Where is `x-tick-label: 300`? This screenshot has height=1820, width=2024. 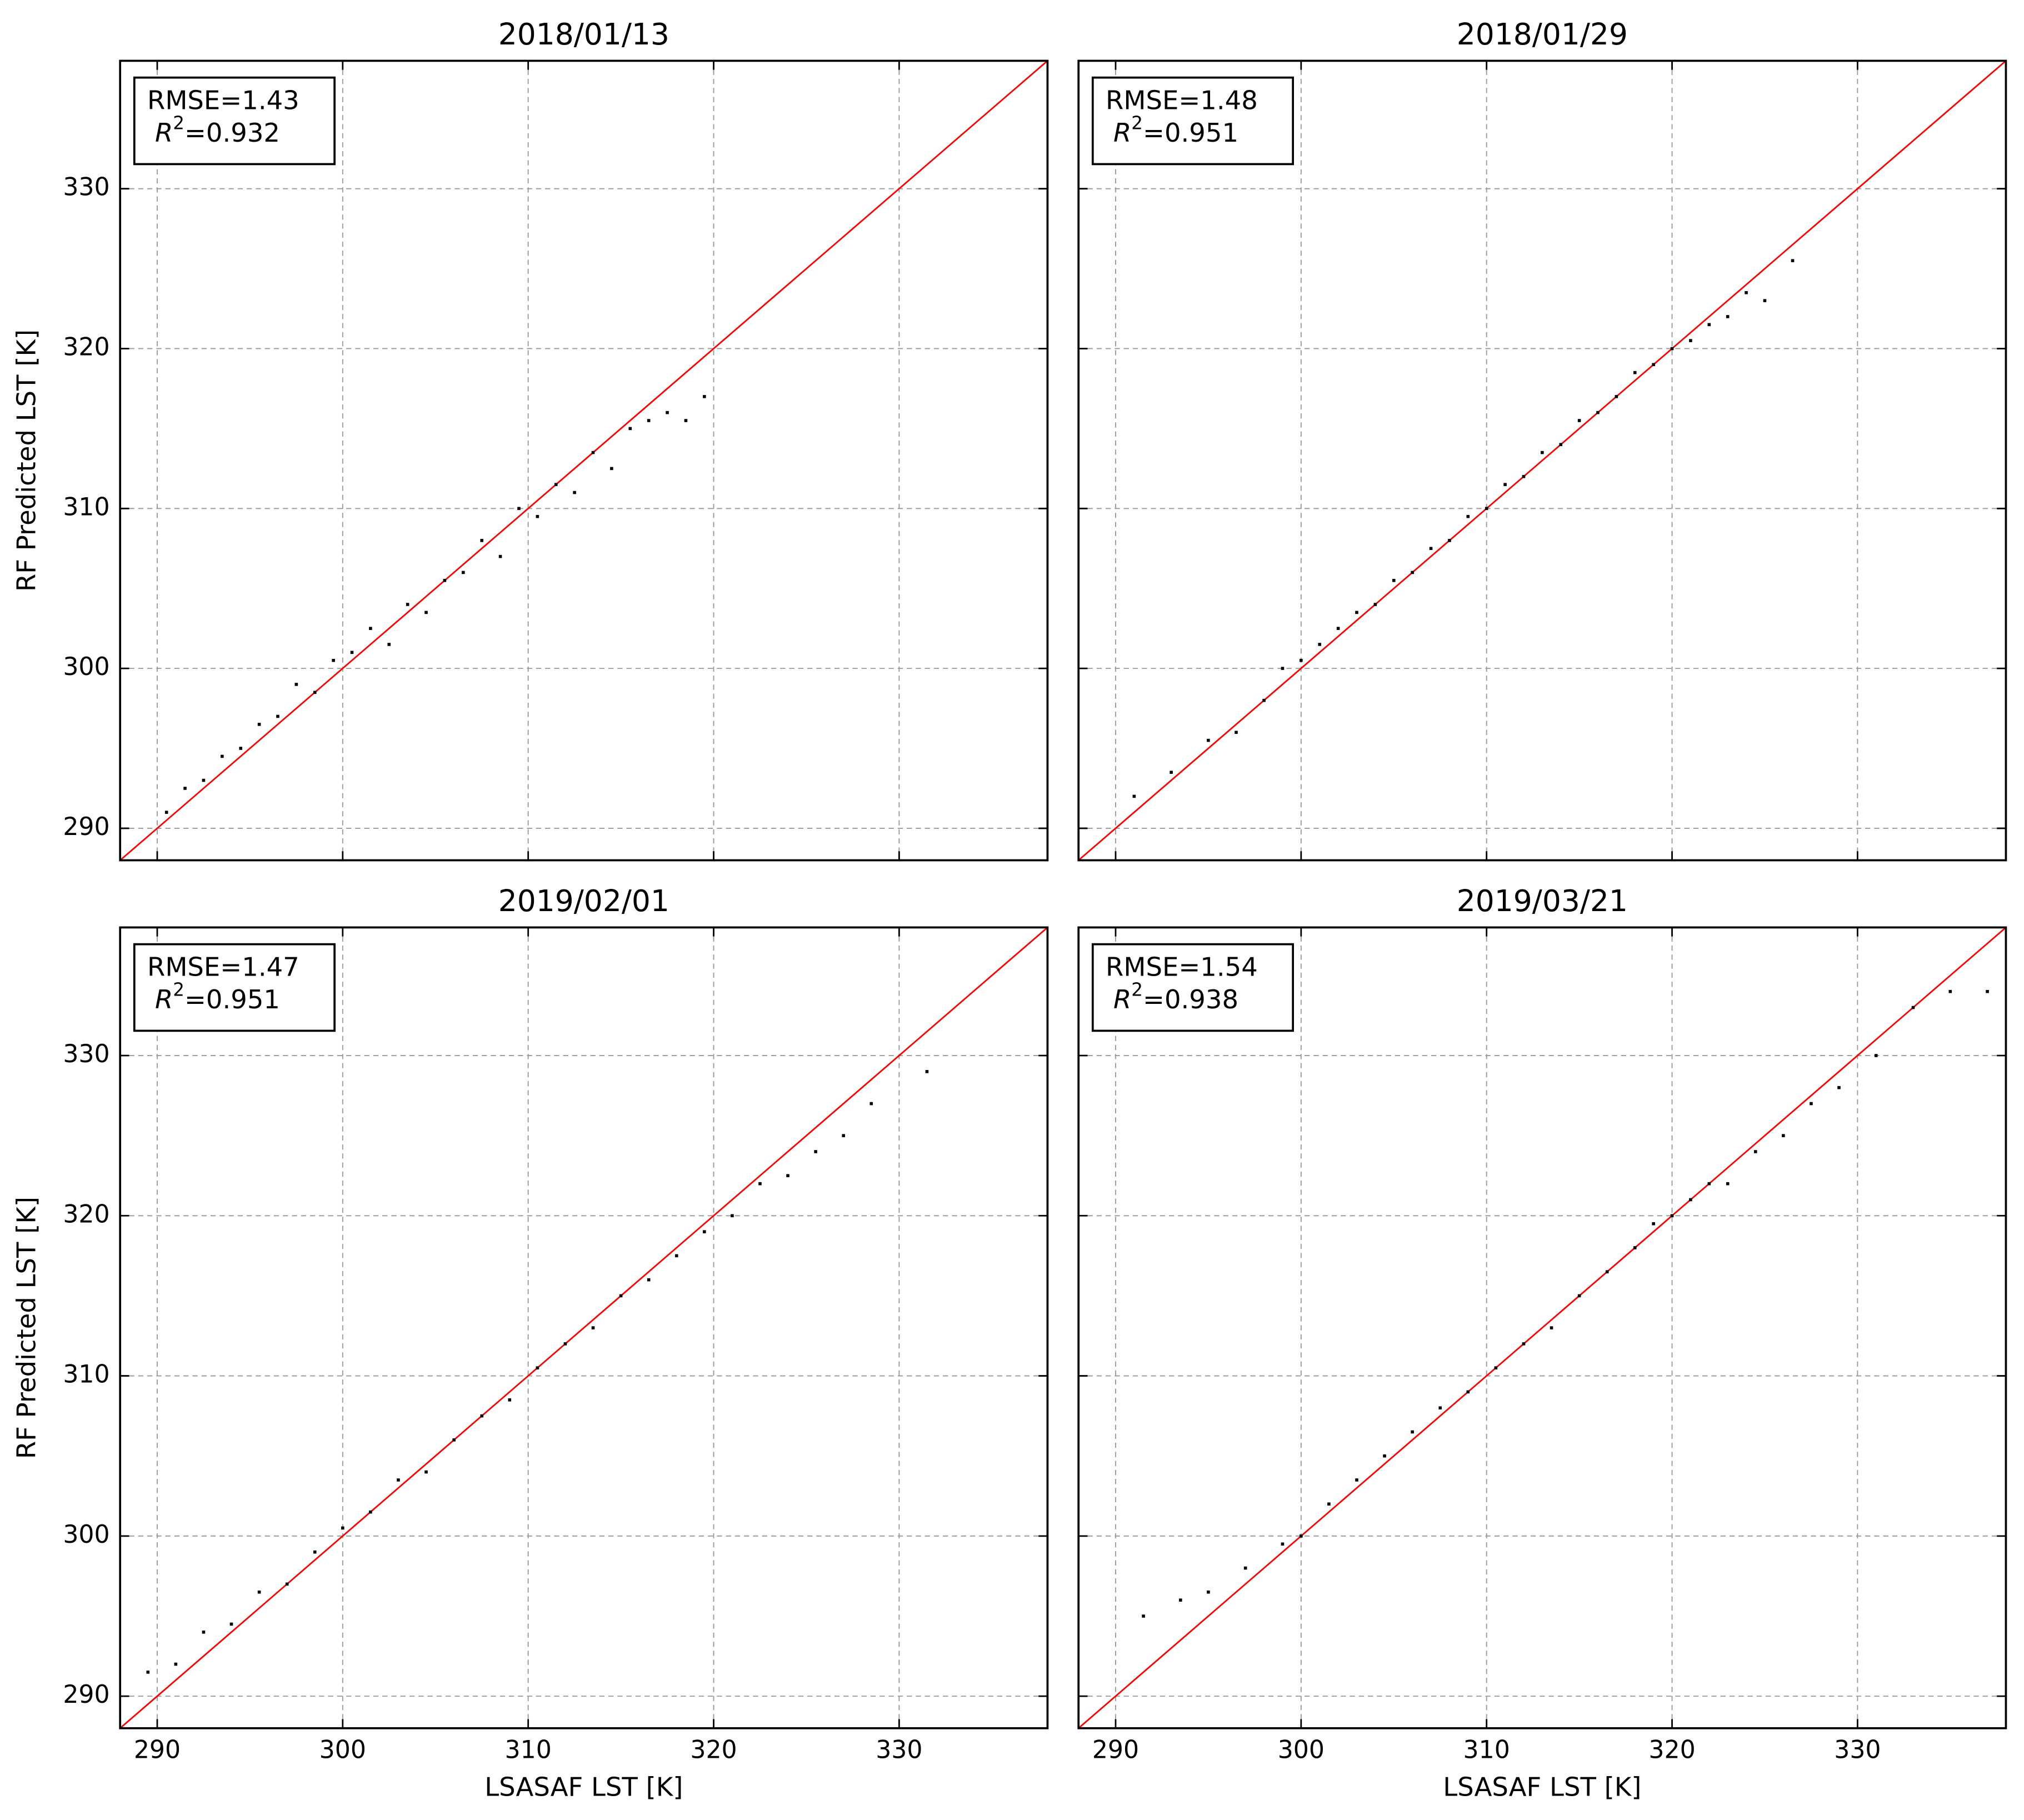 x-tick-label: 300 is located at coordinates (1301, 1750).